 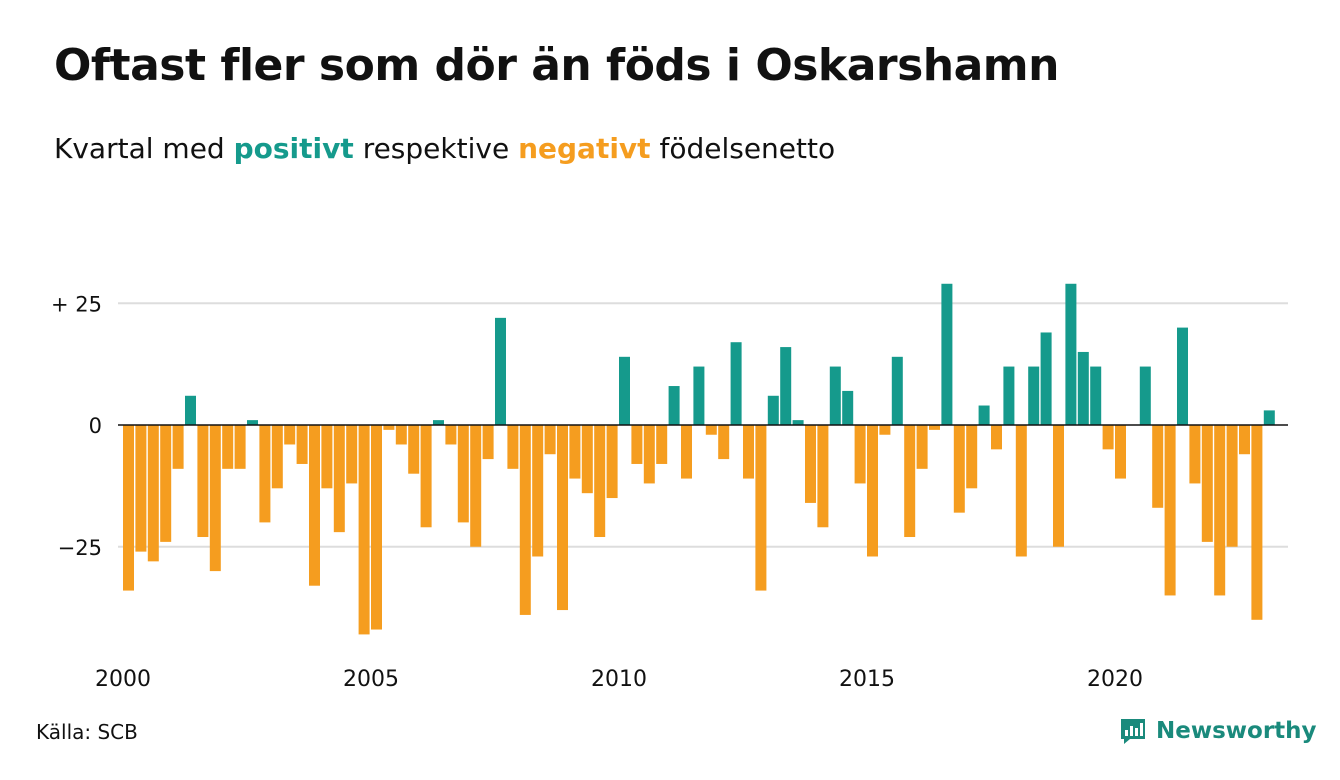 I want to click on y-tick-label: −25, so click(x=80, y=548).